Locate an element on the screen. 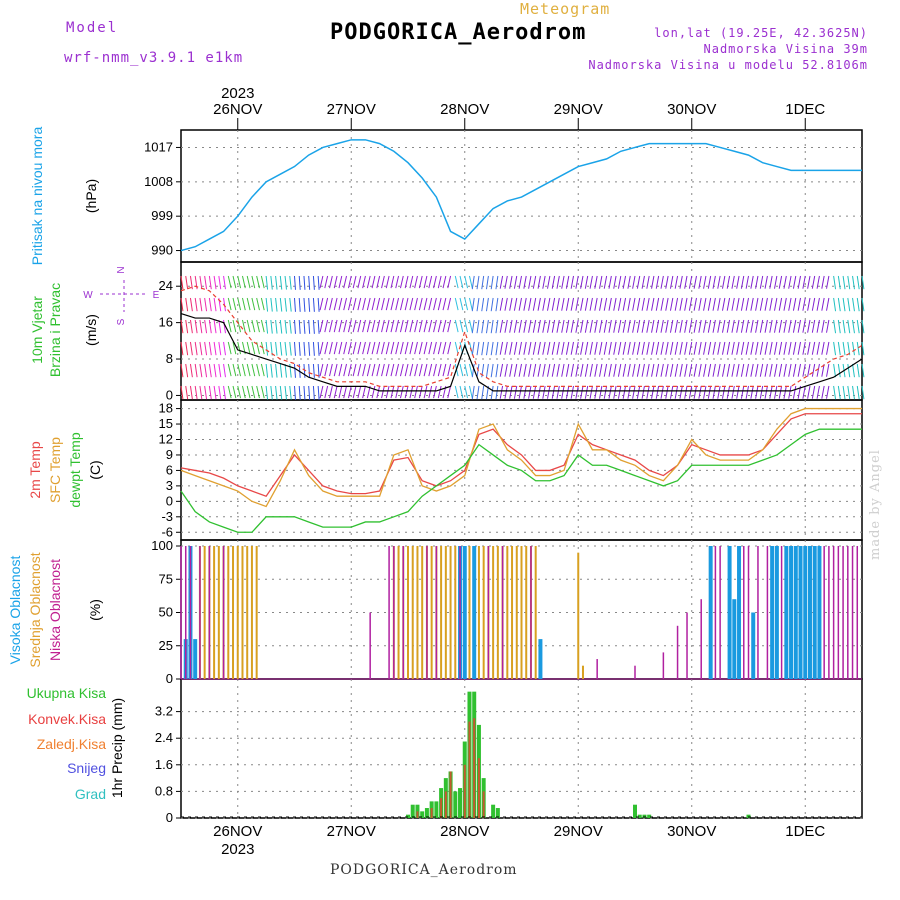 This screenshot has width=900, height=900. date-label-bottom: 29NOV is located at coordinates (578, 831).